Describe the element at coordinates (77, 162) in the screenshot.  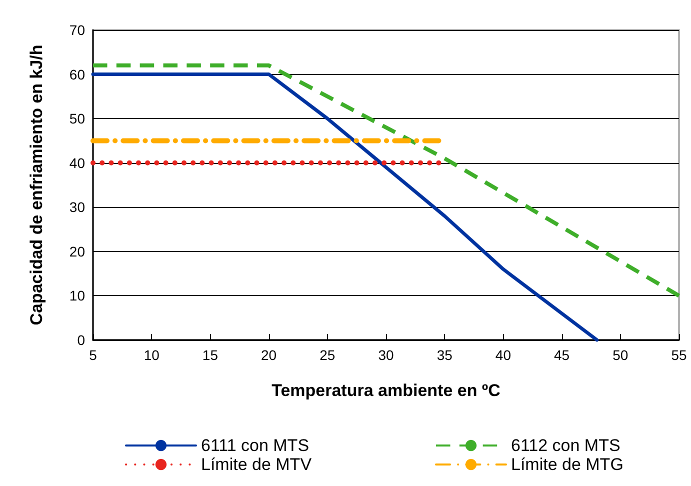
I see `y-tick-label: 40` at that location.